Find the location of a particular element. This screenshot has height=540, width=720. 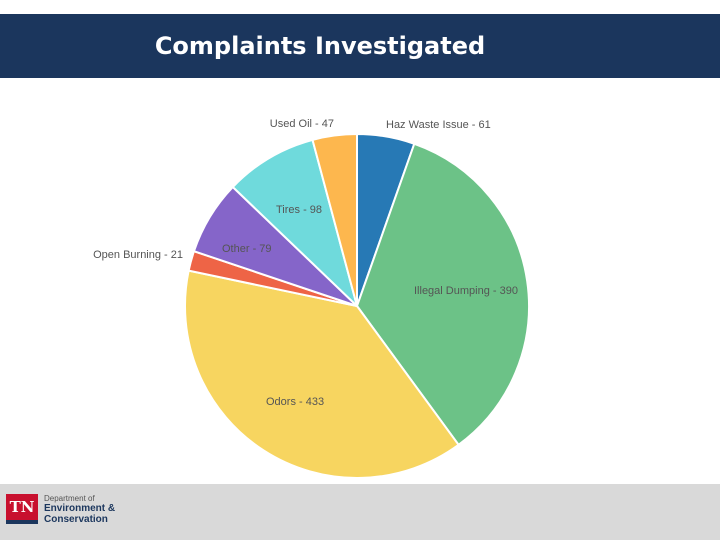

slice-label-illegal-dumping: Illegal Dumping - 390 is located at coordinates (466, 291).